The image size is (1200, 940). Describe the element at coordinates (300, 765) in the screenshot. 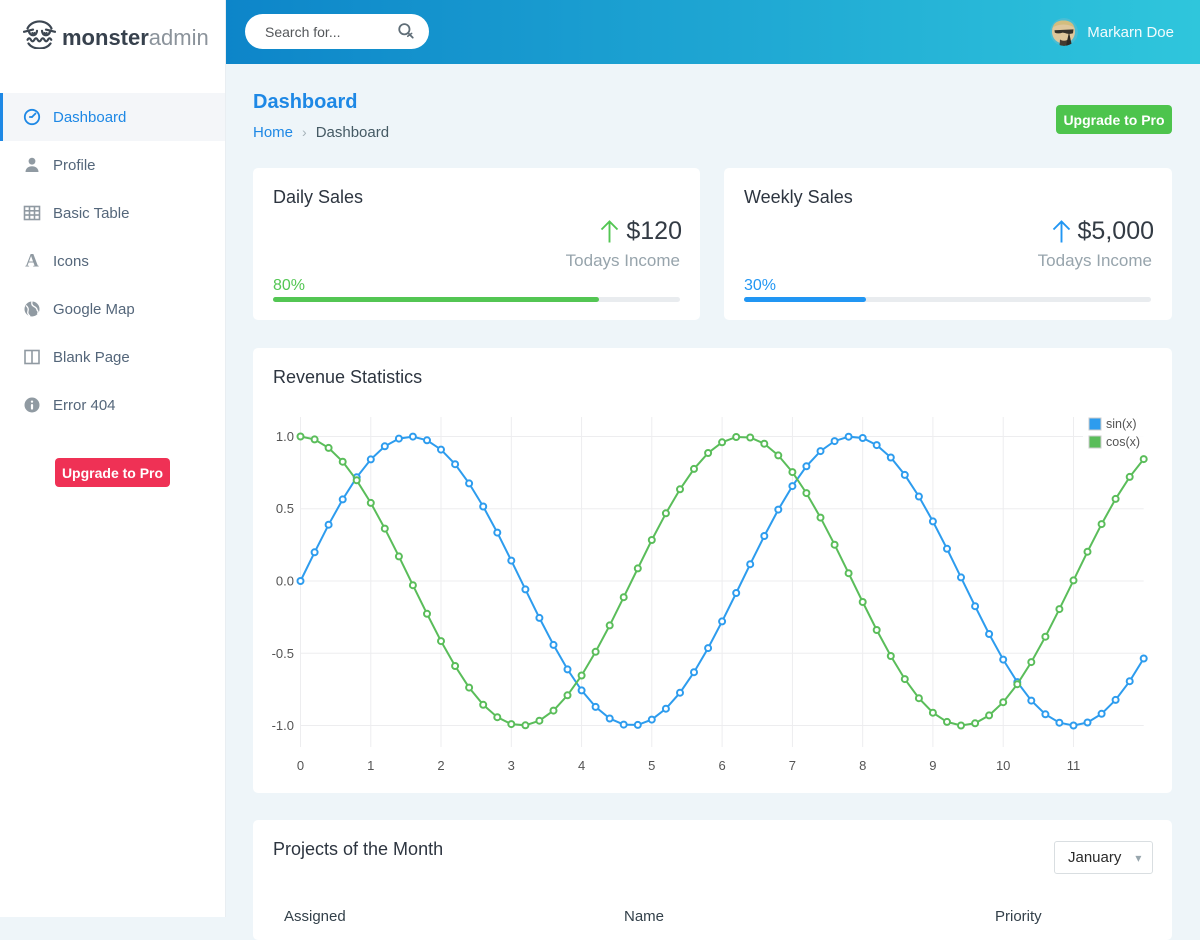

I see `svg-text: 0` at that location.